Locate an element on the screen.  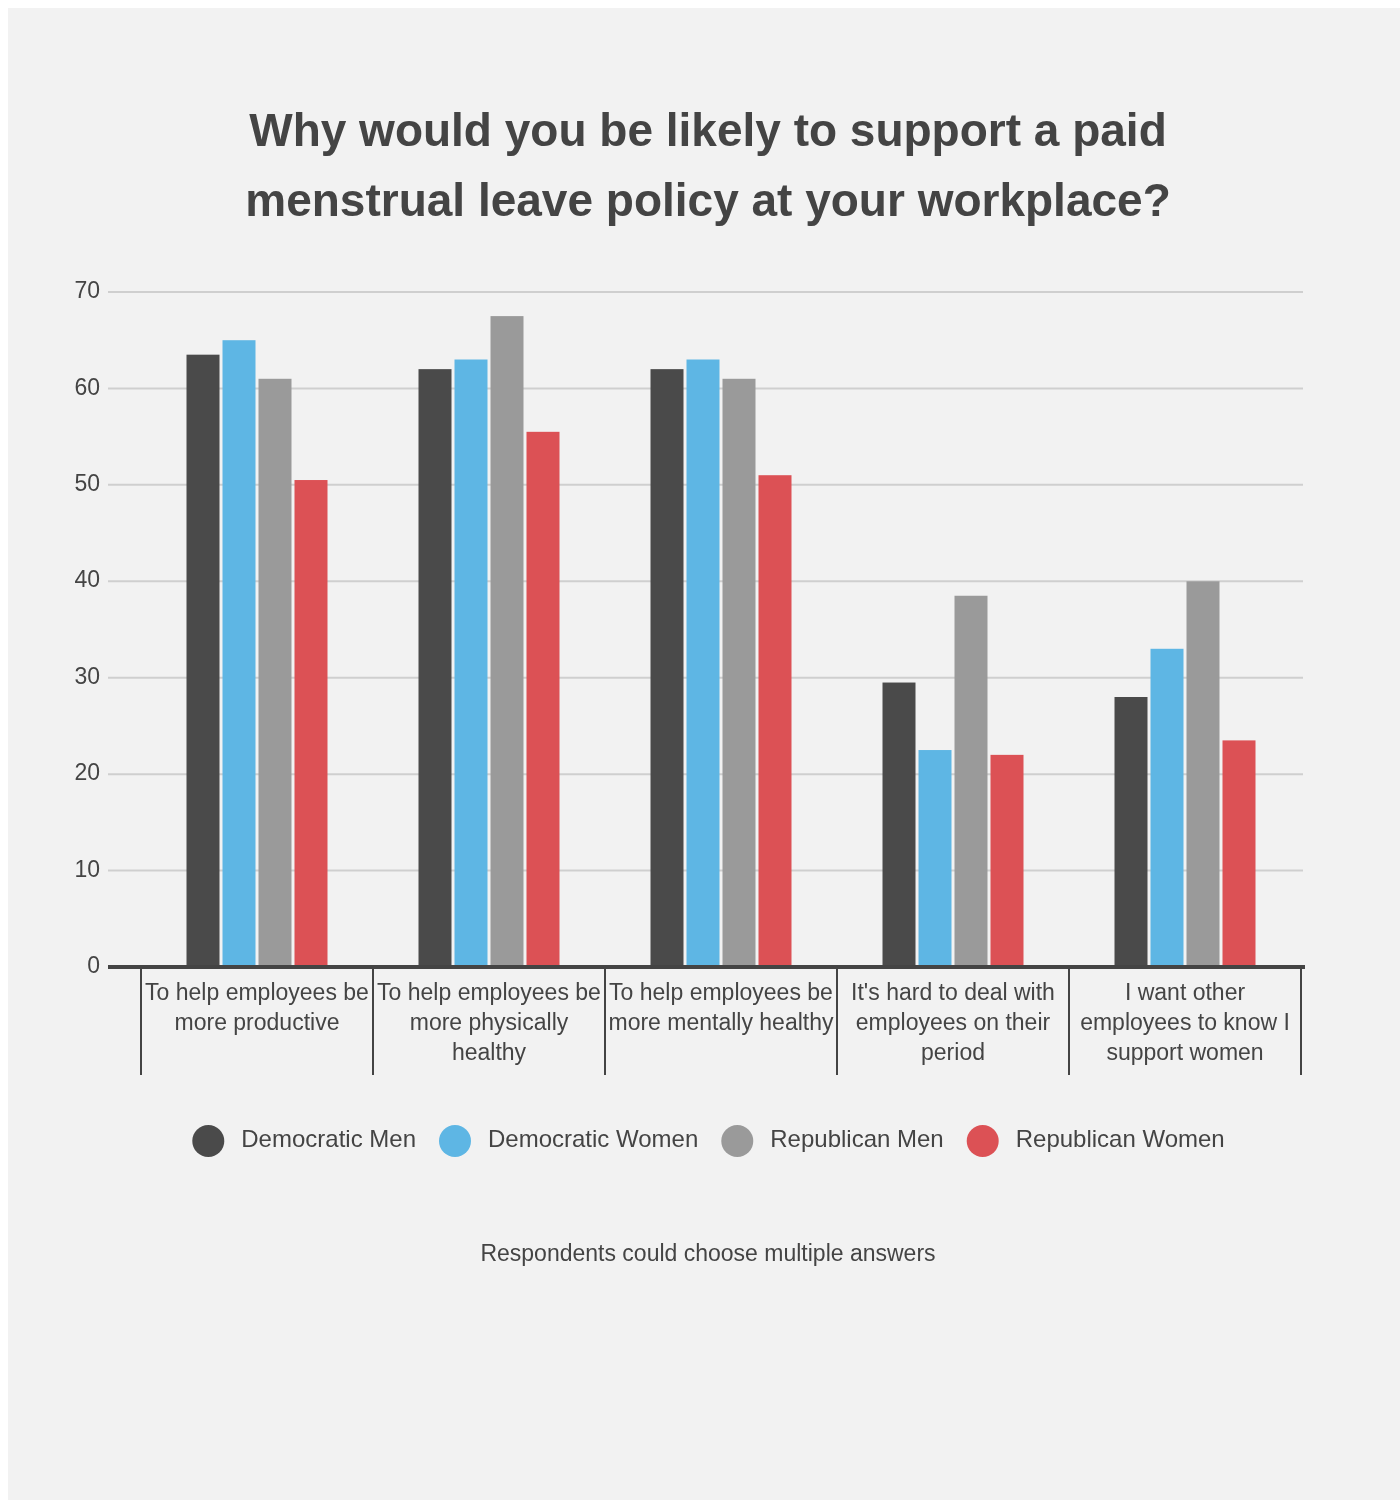
x-tick-label: I want other employees to know I support women is located at coordinates (1185, 1022).